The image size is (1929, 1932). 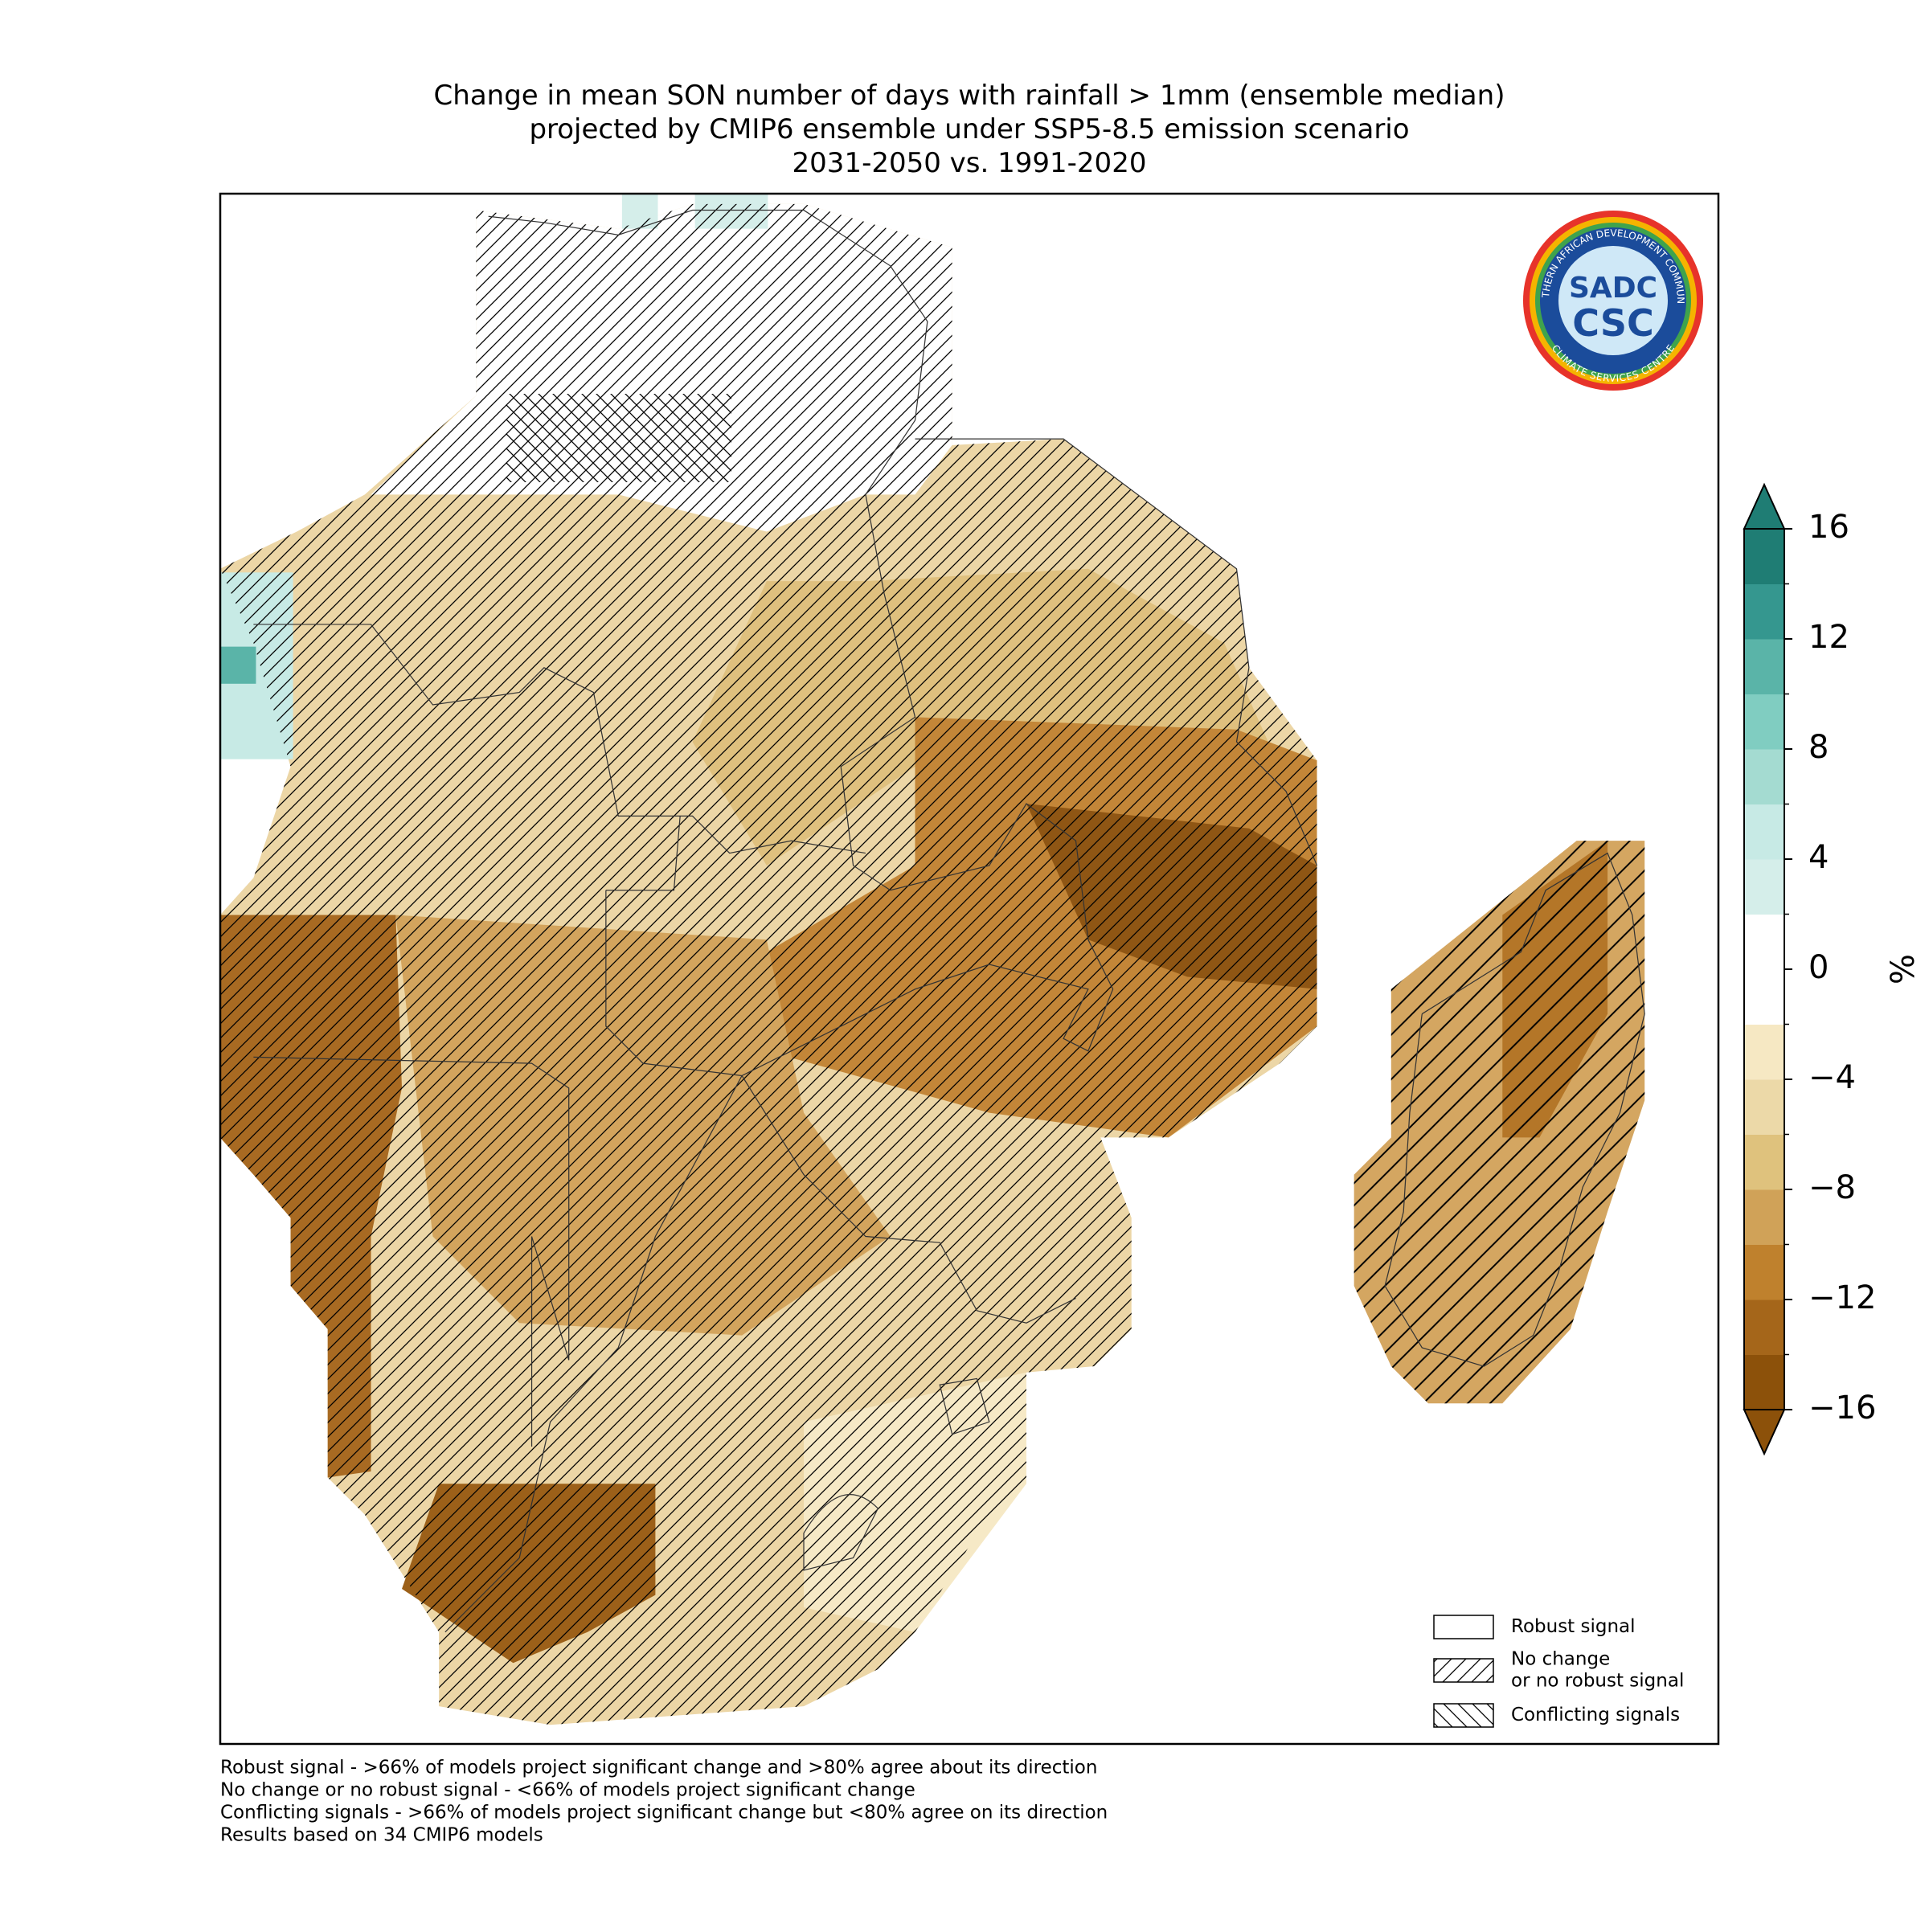 I want to click on logo-center, so click(x=1613, y=300).